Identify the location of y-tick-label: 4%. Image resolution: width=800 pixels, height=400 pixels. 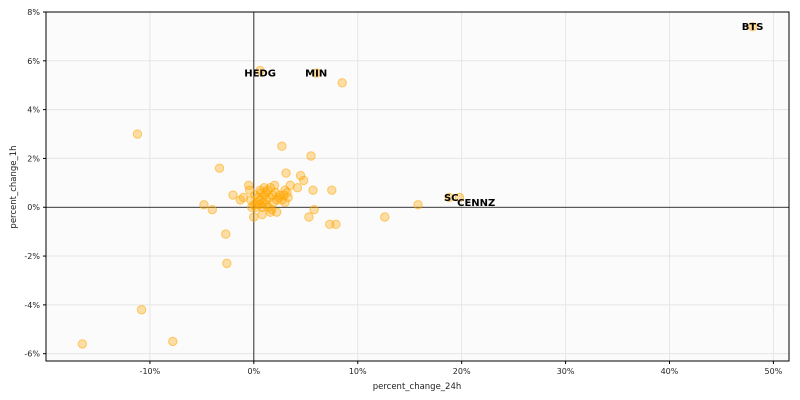
(33, 110).